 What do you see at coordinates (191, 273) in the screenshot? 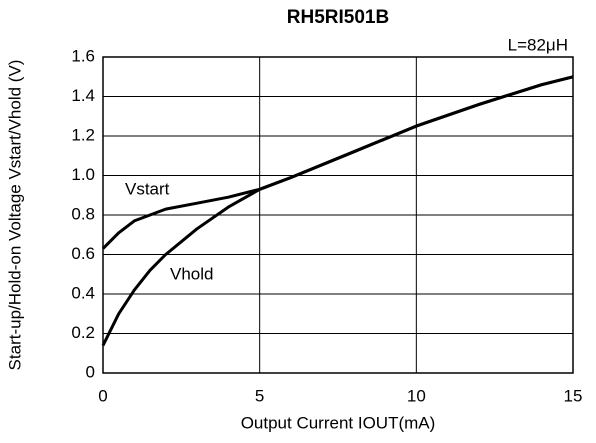
I see `series-label: Vhold` at bounding box center [191, 273].